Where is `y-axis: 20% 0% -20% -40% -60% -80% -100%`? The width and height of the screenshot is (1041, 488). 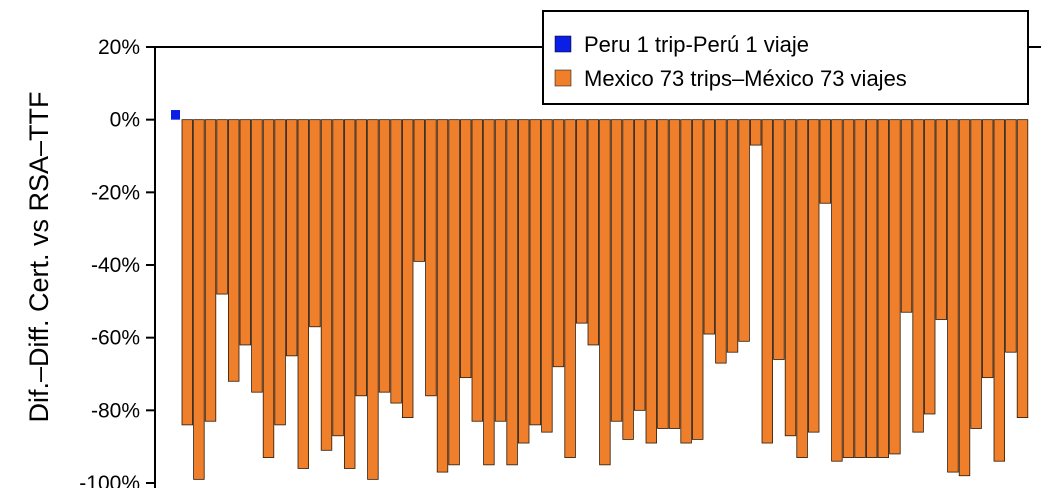
y-axis: 20% 0% -20% -40% -60% -80% -100% is located at coordinates (117, 262).